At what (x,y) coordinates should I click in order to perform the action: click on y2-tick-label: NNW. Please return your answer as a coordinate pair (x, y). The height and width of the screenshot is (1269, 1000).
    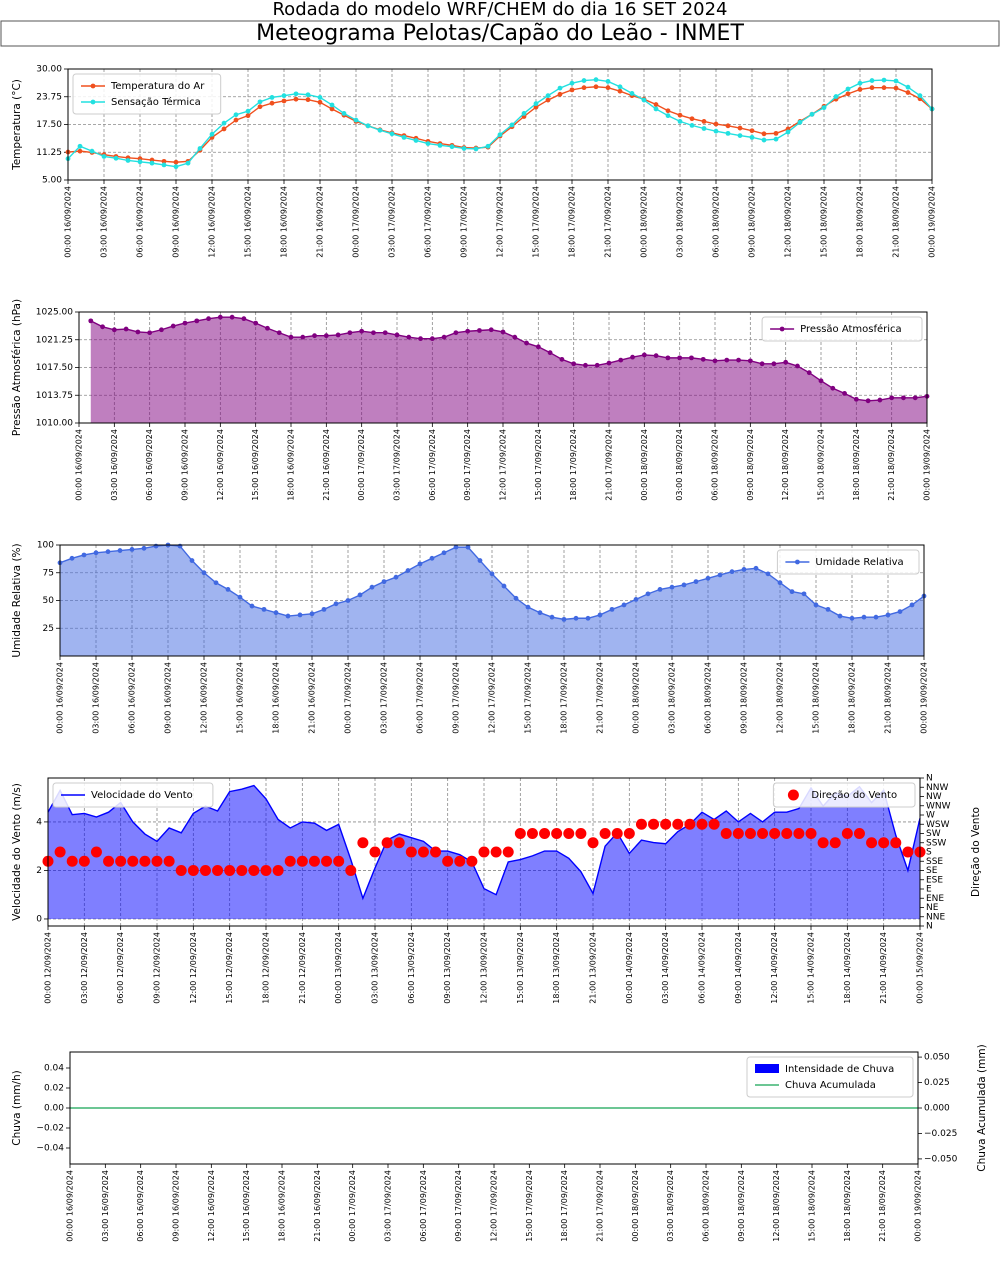
    Looking at the image, I should click on (937, 788).